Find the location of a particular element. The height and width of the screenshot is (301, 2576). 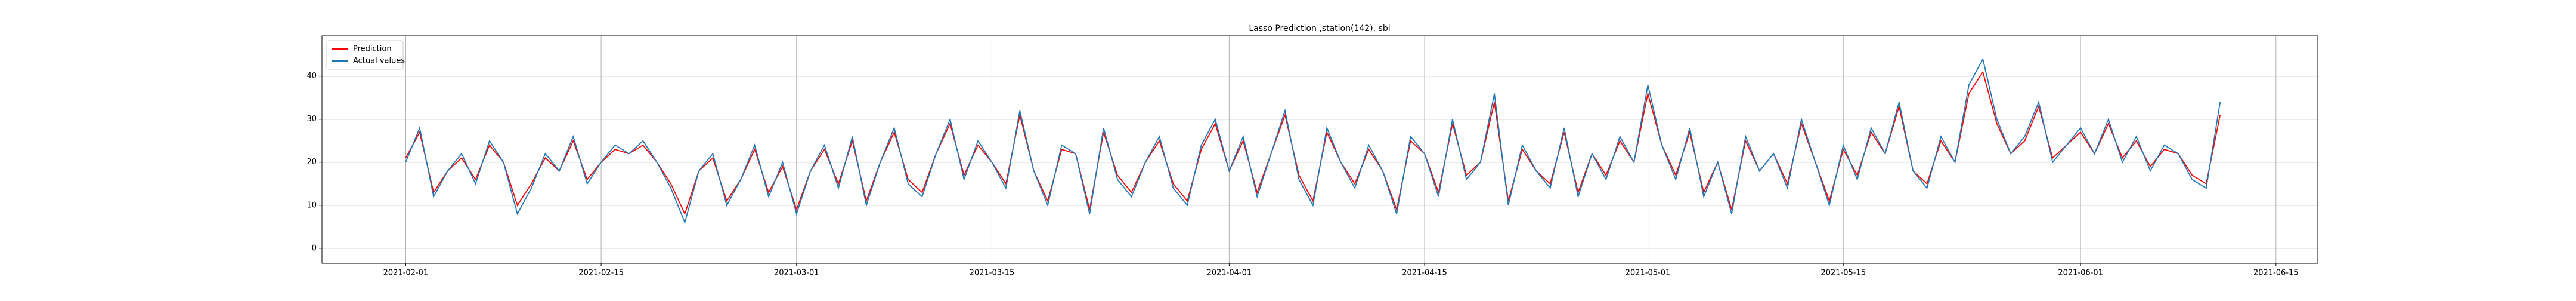

x-tick-label: 2021-03-01 is located at coordinates (797, 273).